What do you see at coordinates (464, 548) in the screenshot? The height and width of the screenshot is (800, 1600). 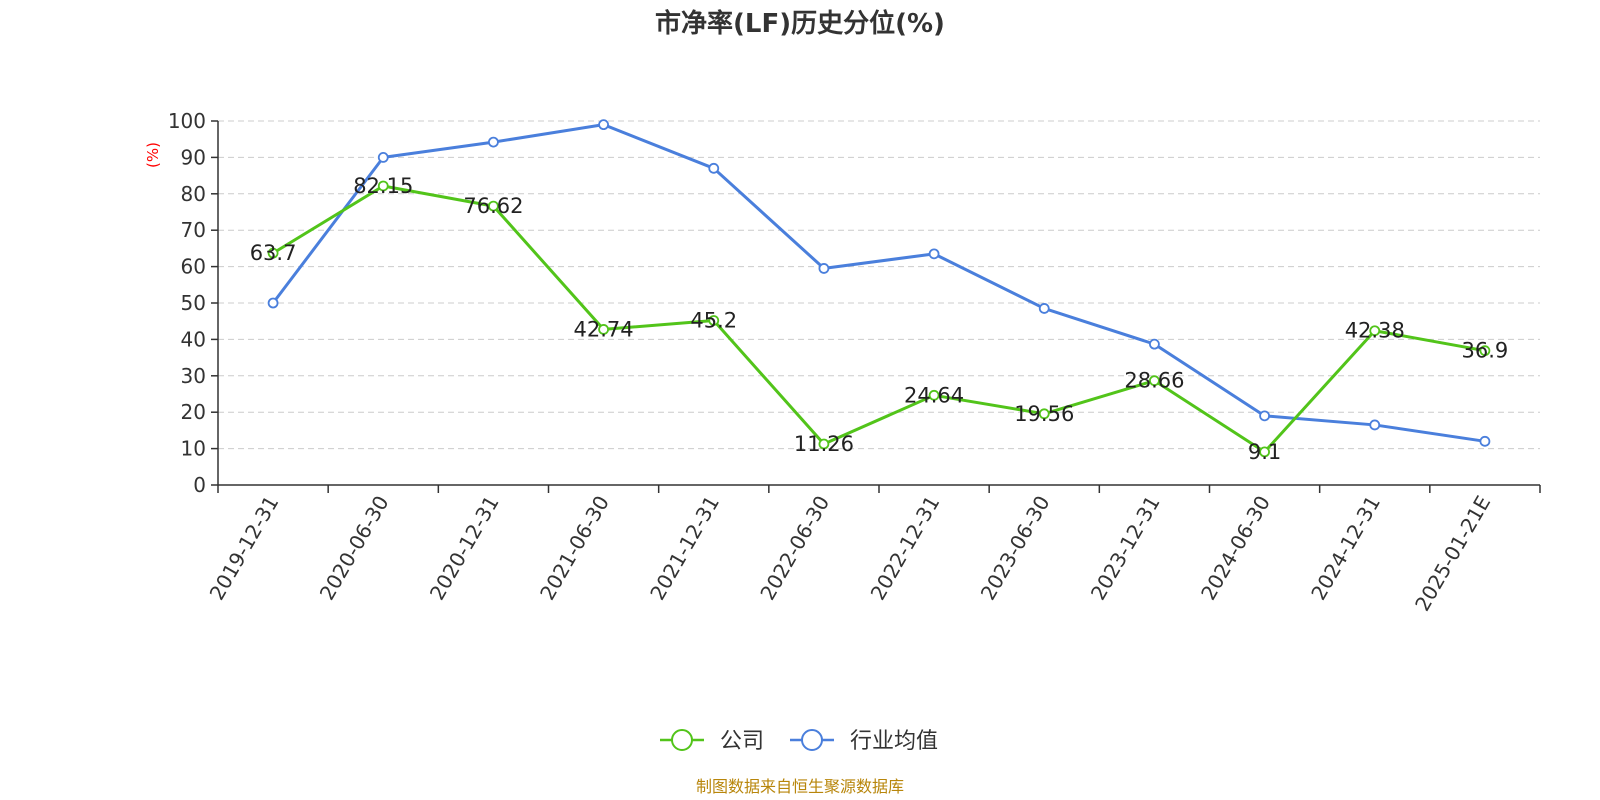 I see `x-tick-label: 2020-12-31` at bounding box center [464, 548].